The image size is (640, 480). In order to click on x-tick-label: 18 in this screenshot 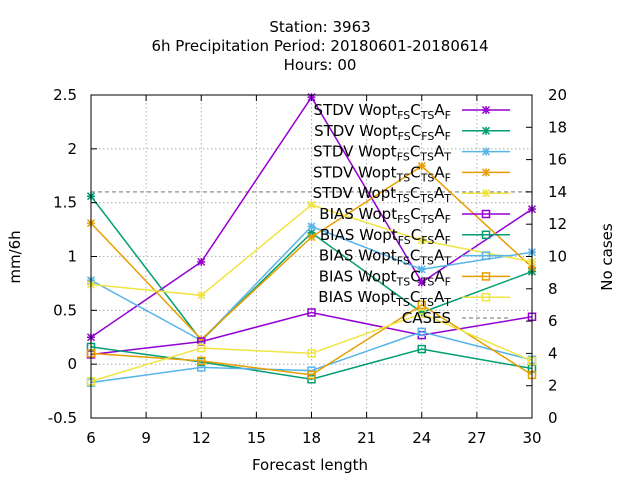, I will do `click(311, 438)`.